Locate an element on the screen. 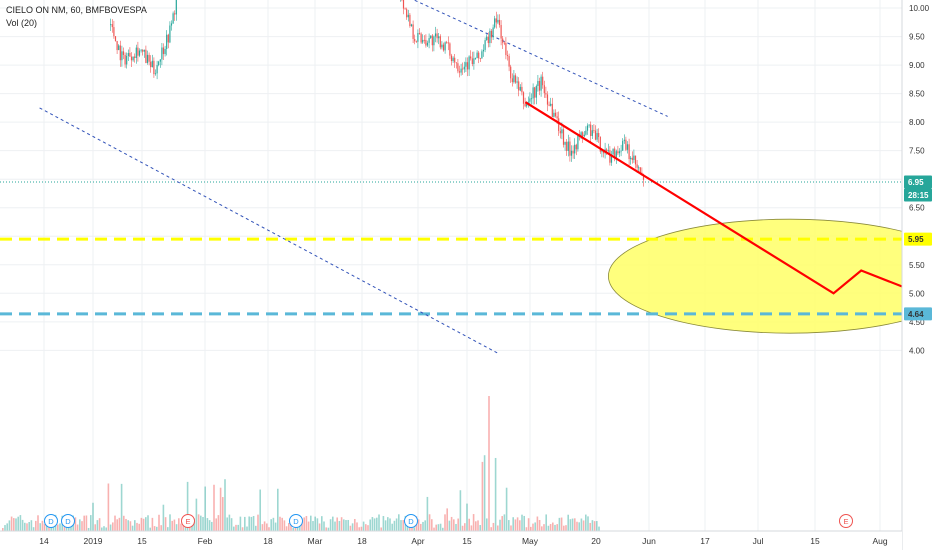 This screenshot has width=932, height=555. price-axis-tick-label: 4.50 is located at coordinates (917, 322).